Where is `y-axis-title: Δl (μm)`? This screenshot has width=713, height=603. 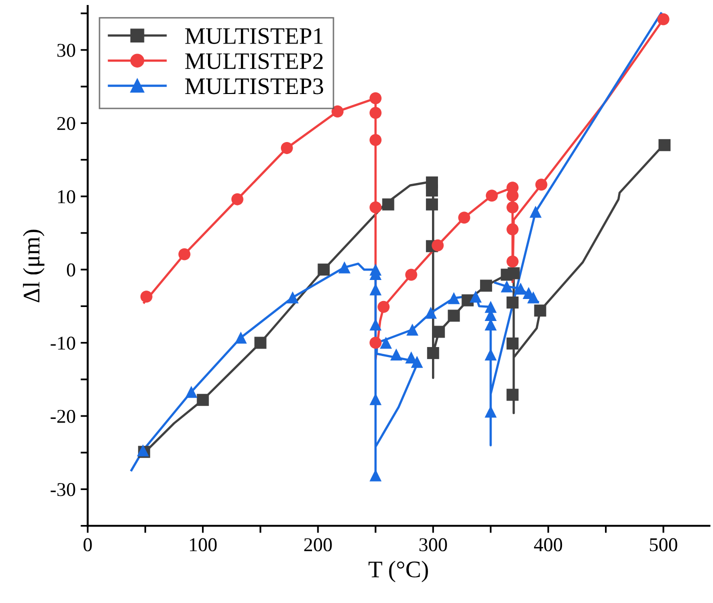
y-axis-title: Δl (μm) is located at coordinates (33, 266).